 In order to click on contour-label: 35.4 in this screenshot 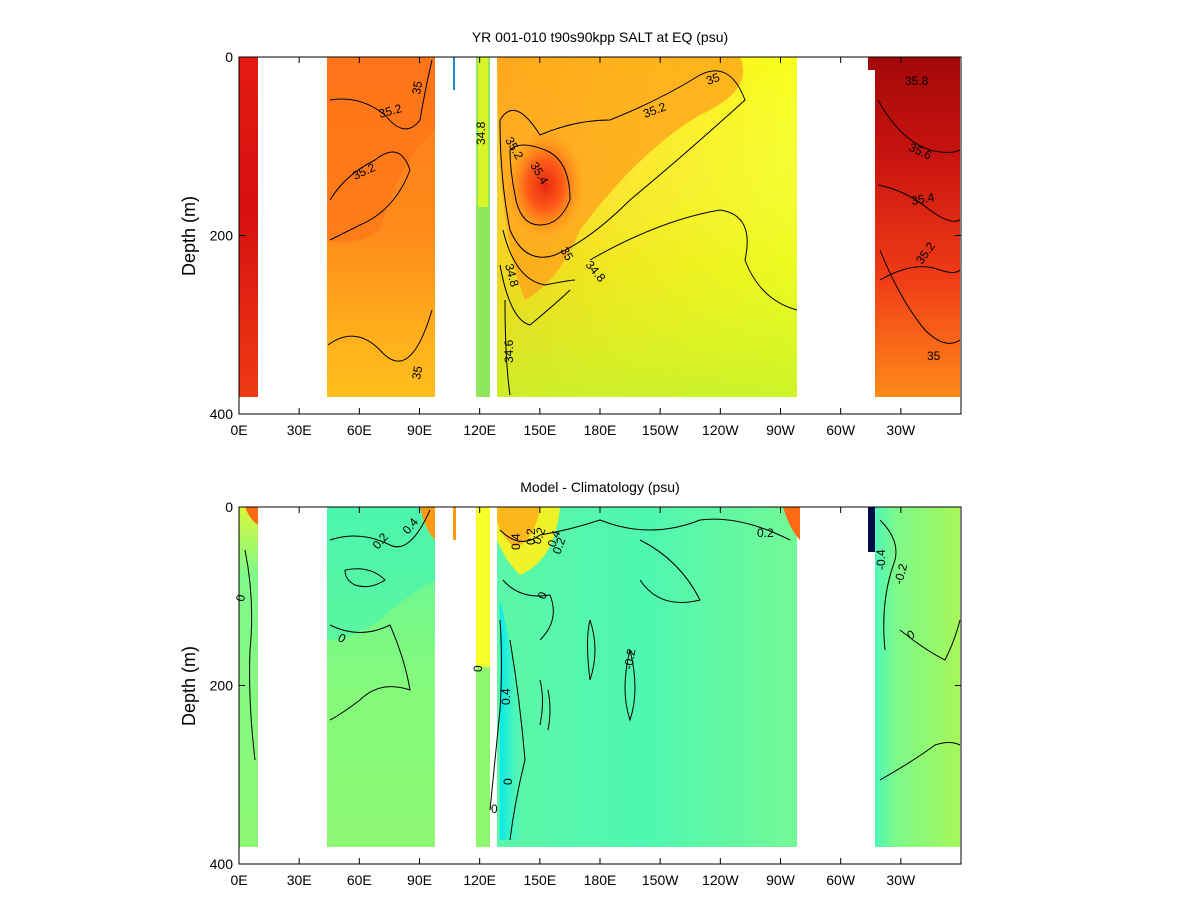, I will do `click(923, 199)`.